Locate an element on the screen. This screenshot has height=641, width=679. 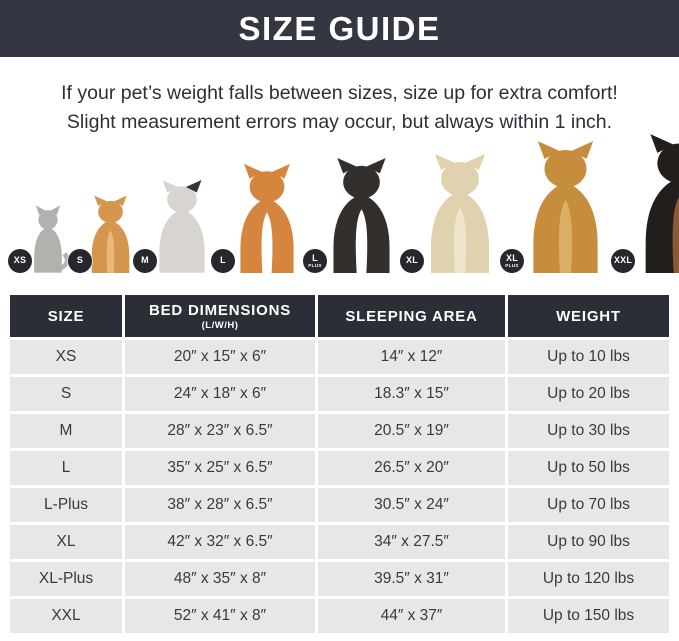
size-badge-xl: XL is located at coordinates (412, 261).